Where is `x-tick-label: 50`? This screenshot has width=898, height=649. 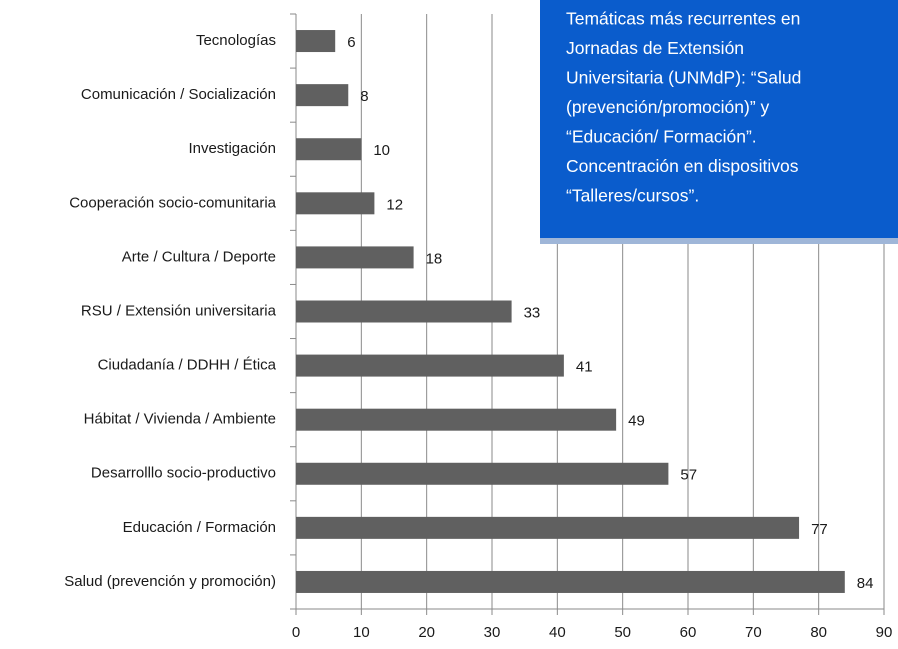
x-tick-label: 50 is located at coordinates (622, 632).